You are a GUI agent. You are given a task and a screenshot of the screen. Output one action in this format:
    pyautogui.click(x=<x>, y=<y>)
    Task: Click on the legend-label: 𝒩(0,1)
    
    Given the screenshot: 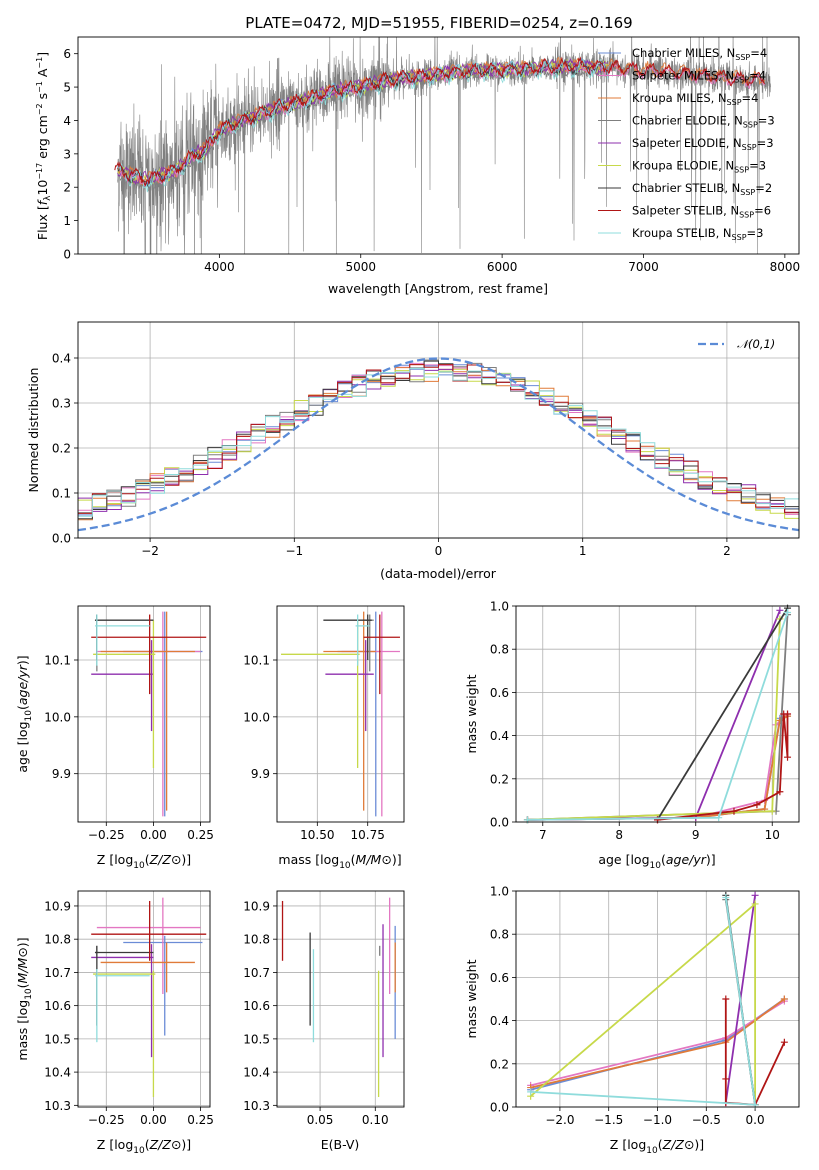 What is the action you would take?
    pyautogui.click(x=756, y=344)
    